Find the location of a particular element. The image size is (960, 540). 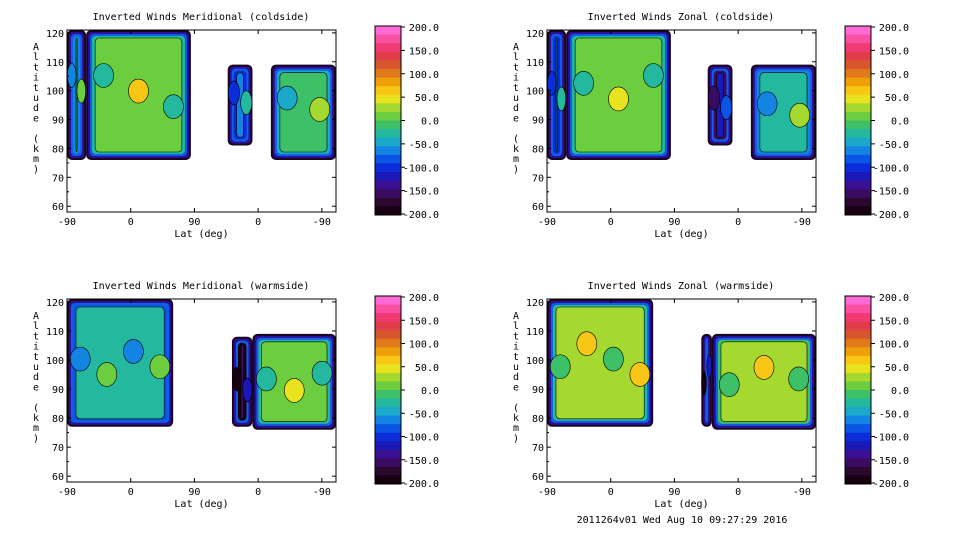

chart-title: Inverted Winds Meridional (coldside) is located at coordinates (201, 17).